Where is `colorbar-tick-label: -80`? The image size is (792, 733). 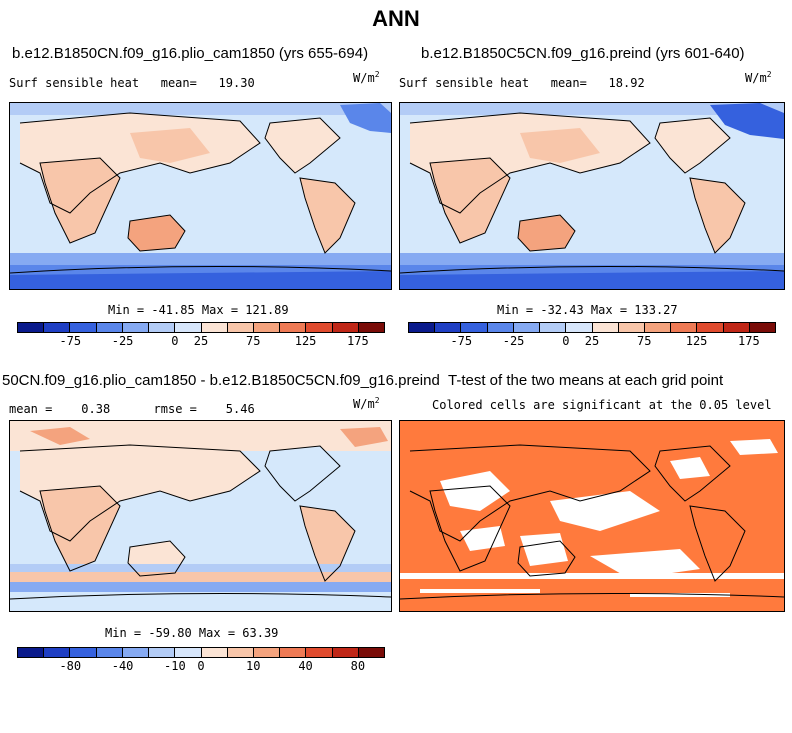 colorbar-tick-label: -80 is located at coordinates (70, 666).